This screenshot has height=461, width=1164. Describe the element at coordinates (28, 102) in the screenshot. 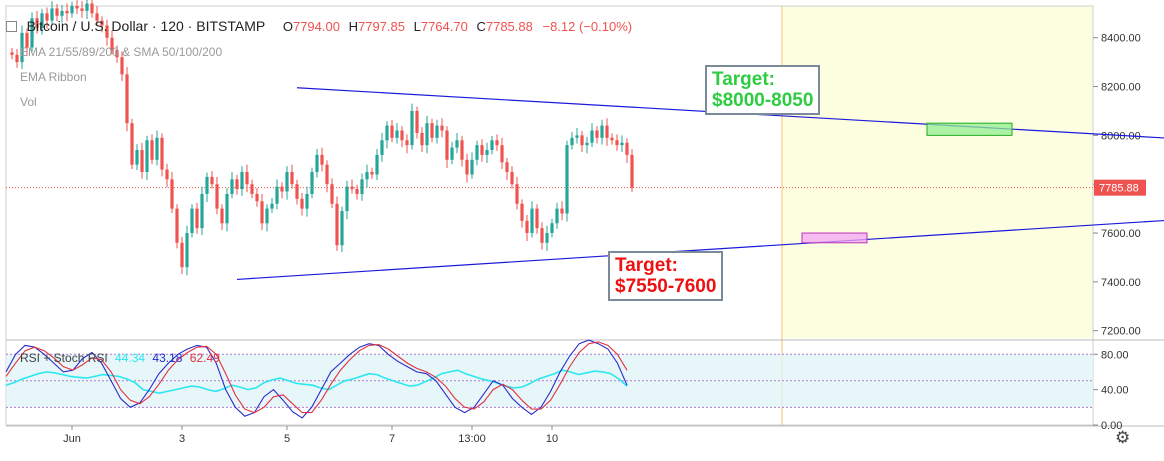

I see `indicator-vol-label: Vol` at that location.